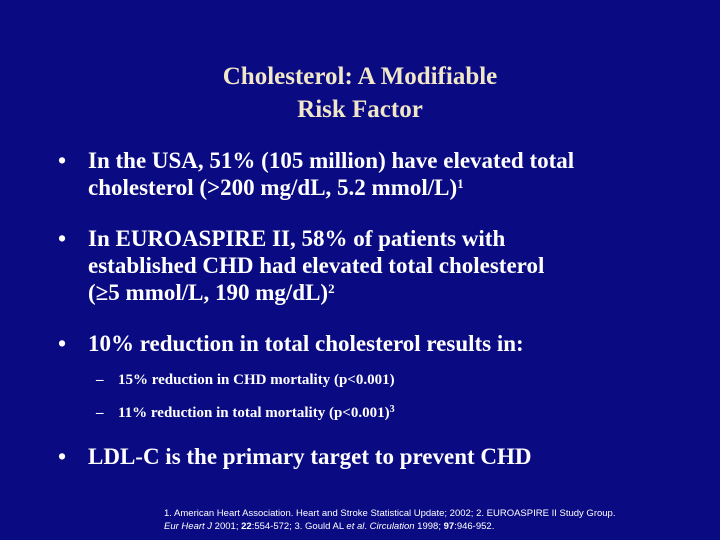 The width and height of the screenshot is (720, 540). What do you see at coordinates (460, 183) in the screenshot?
I see `footnote-marker: 1` at bounding box center [460, 183].